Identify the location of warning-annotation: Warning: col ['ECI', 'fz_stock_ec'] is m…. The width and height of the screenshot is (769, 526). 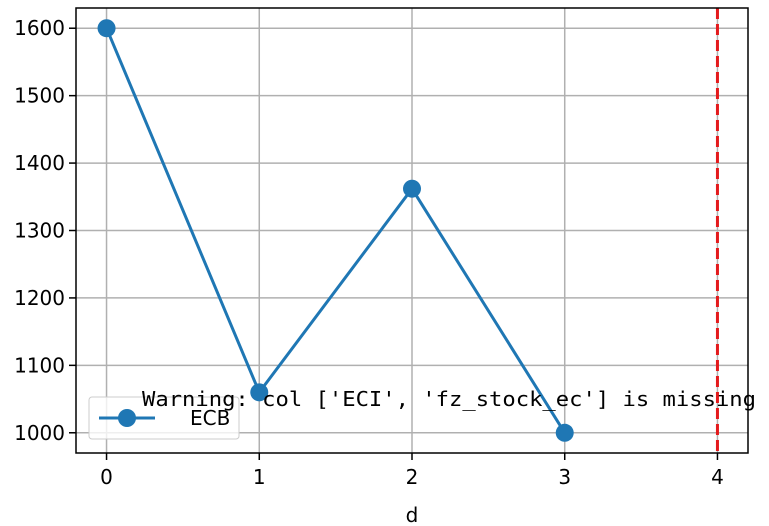
(449, 399).